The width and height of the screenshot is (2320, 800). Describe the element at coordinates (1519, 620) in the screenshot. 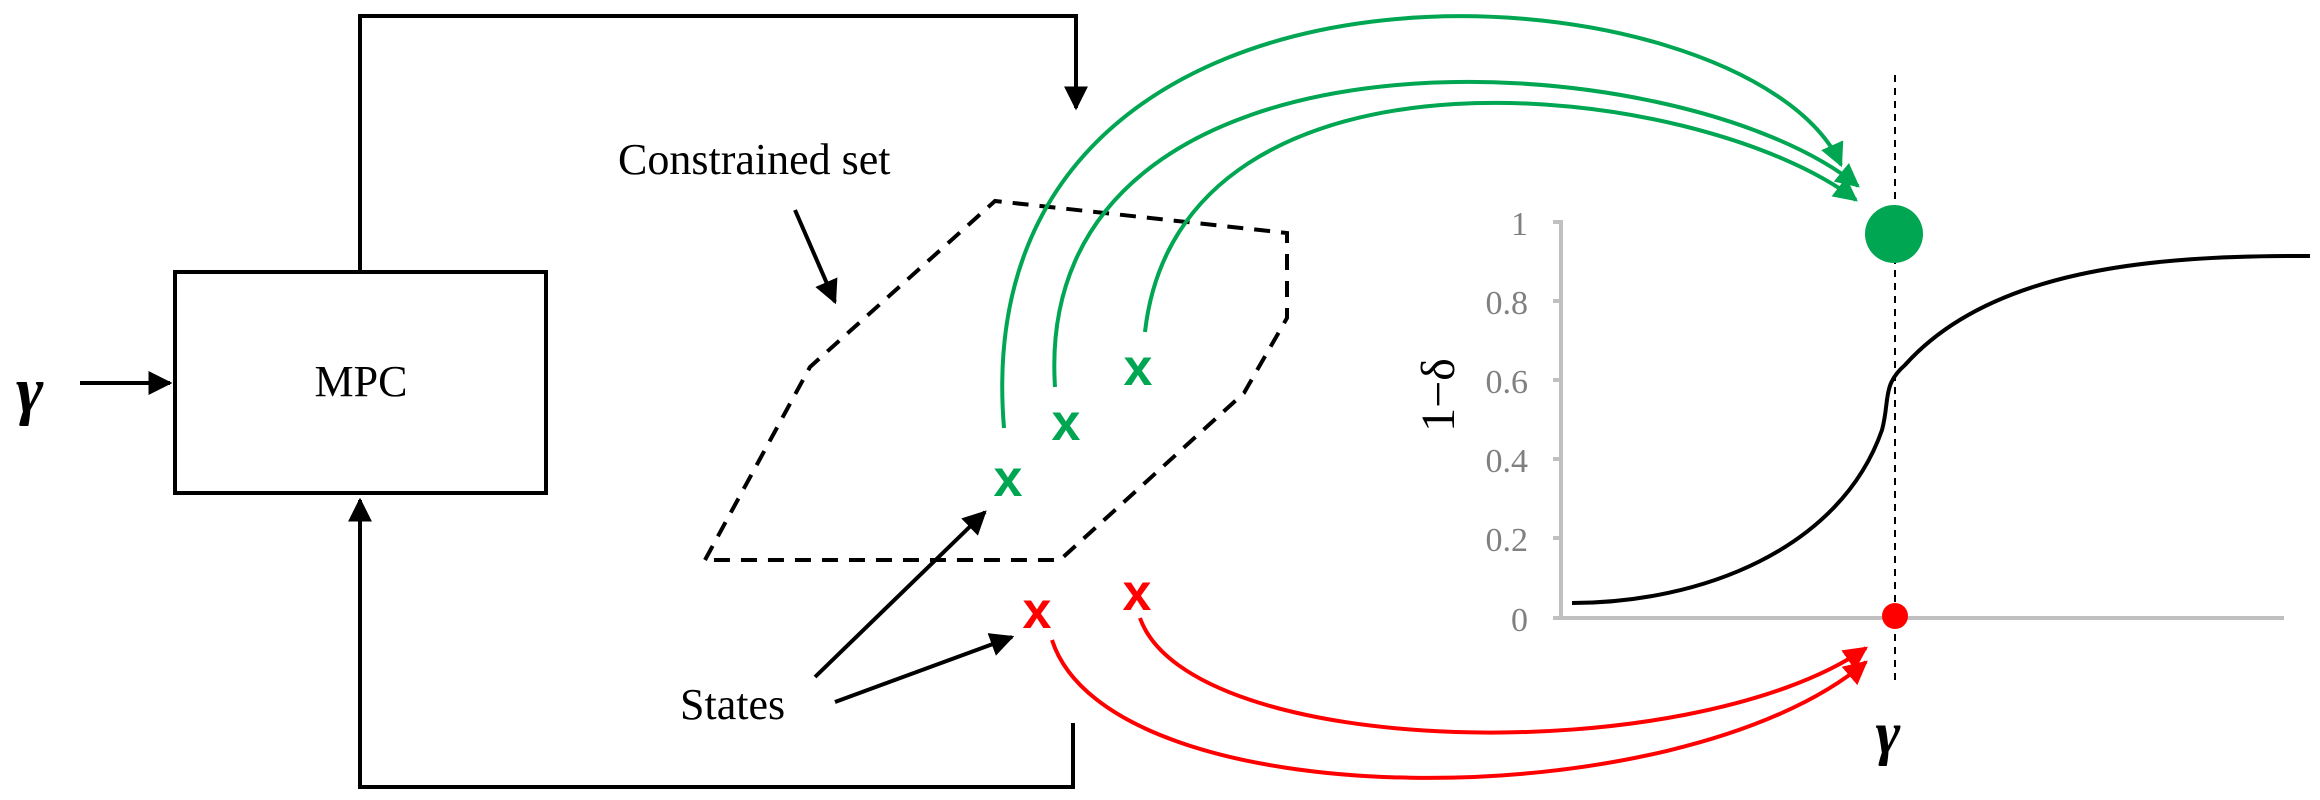

I see `y-tick-label: 0` at that location.